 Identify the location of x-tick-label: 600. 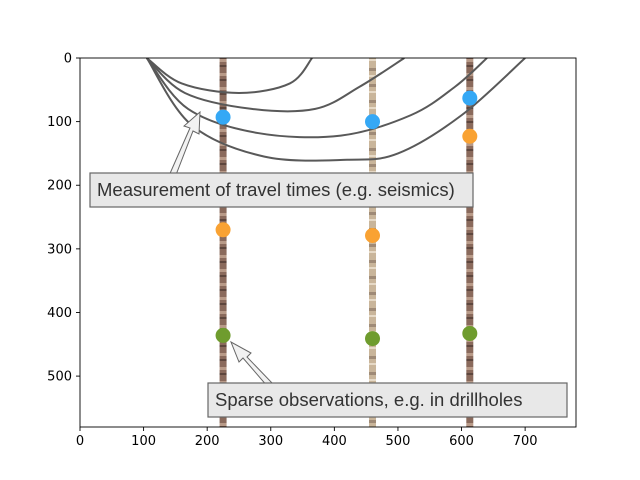
(461, 441).